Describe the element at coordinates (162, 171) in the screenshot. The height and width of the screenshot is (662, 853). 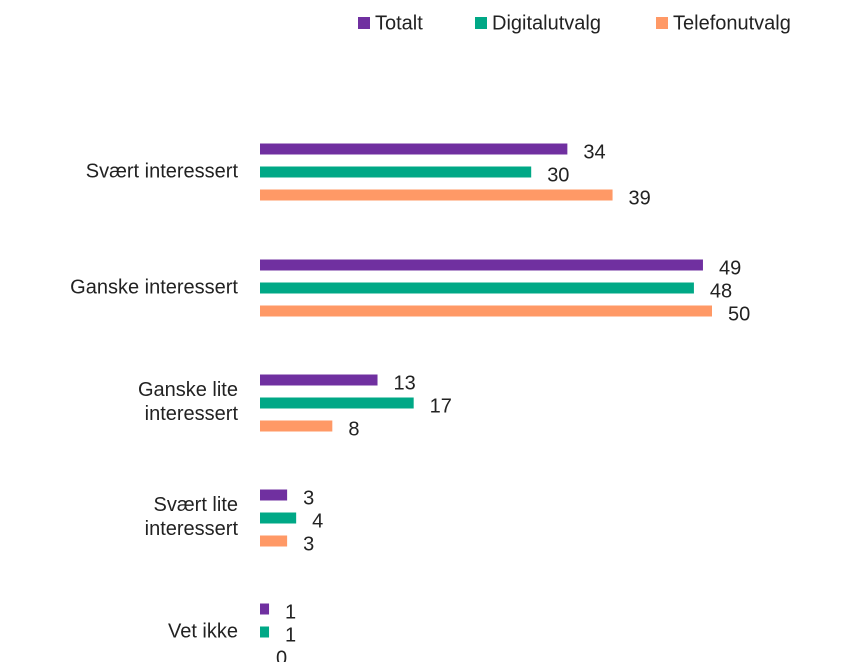
I see `category-label: Svært interessert` at that location.